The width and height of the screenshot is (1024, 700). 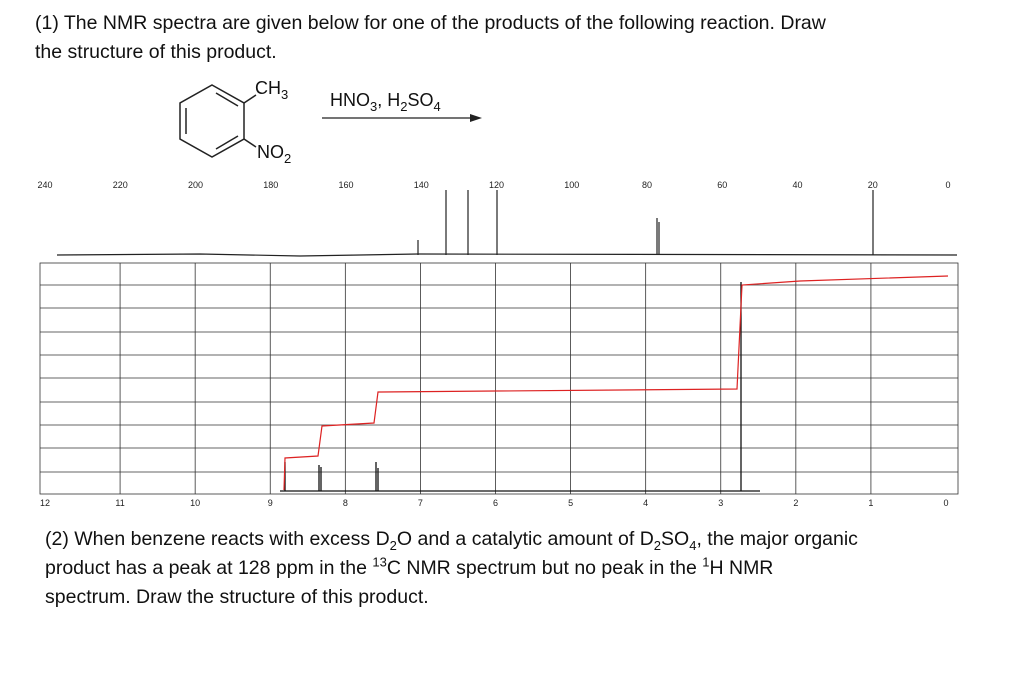 What do you see at coordinates (120, 185) in the screenshot?
I see `carbon-tick-label: 220` at bounding box center [120, 185].